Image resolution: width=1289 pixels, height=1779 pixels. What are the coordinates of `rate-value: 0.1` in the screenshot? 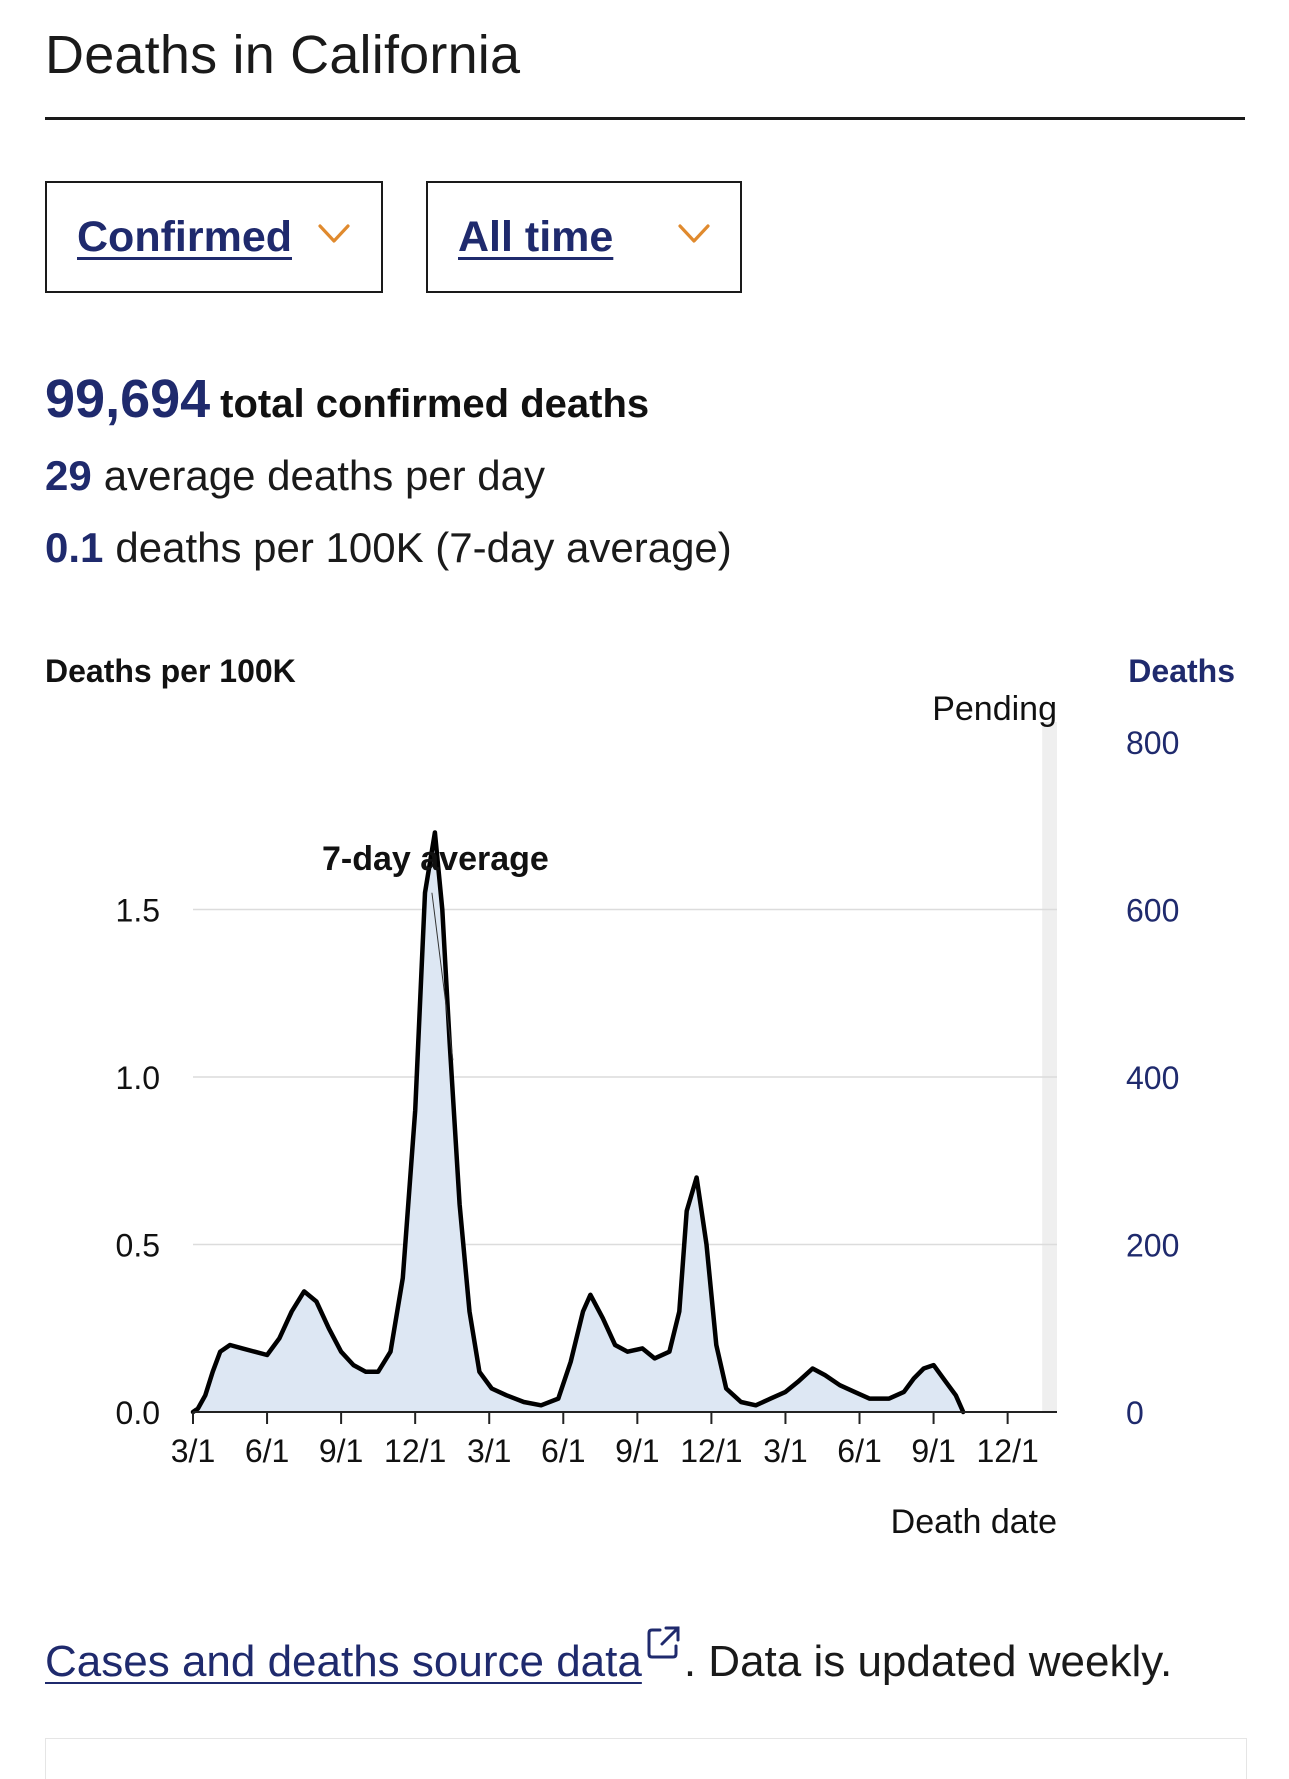 It's located at (74, 547).